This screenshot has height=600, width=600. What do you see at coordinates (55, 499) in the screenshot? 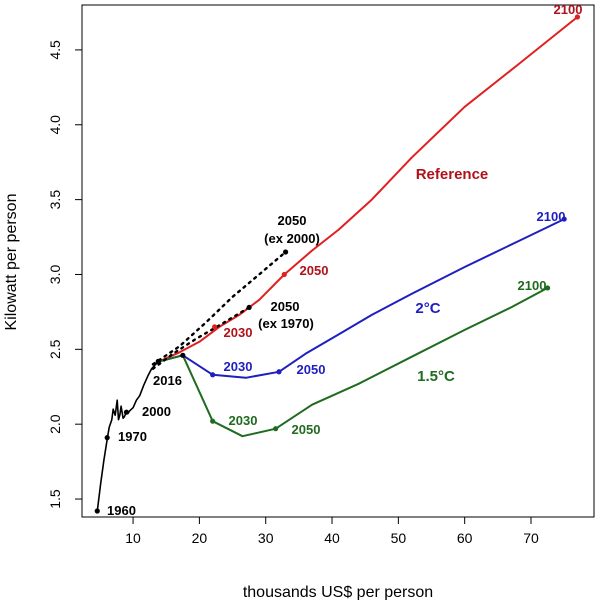
I see `y-tick-label: 1.5` at bounding box center [55, 499].